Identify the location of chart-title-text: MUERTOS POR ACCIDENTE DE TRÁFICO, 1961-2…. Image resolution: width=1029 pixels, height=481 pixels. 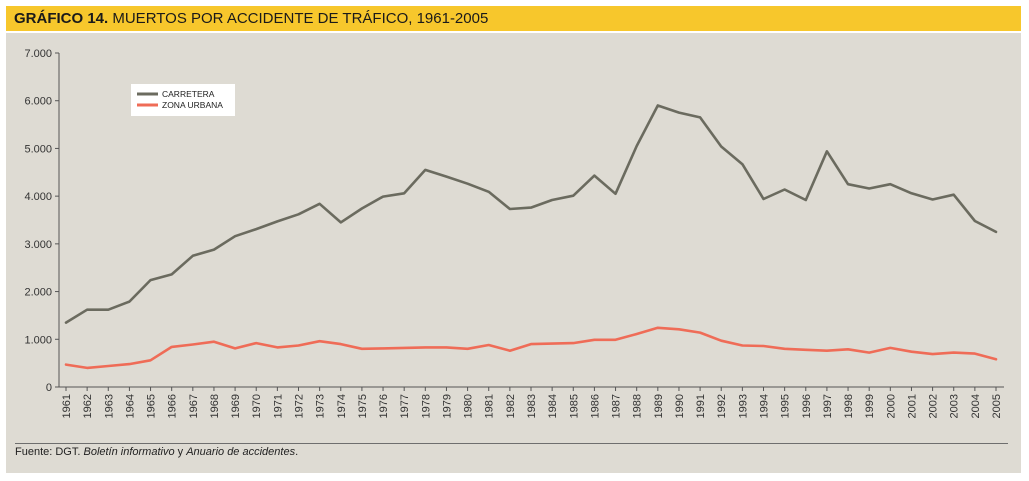
(300, 18).